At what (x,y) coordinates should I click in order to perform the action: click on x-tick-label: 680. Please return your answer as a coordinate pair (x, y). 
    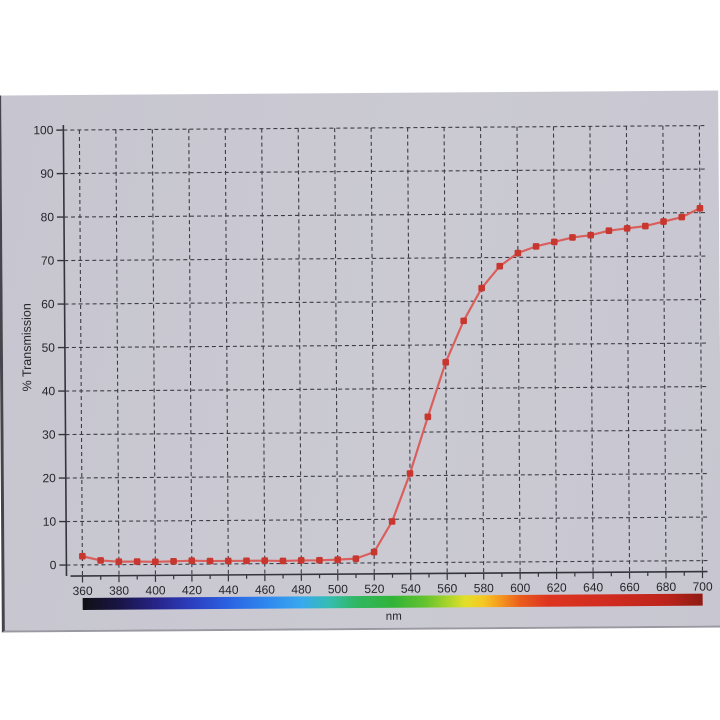
    Looking at the image, I should click on (666, 587).